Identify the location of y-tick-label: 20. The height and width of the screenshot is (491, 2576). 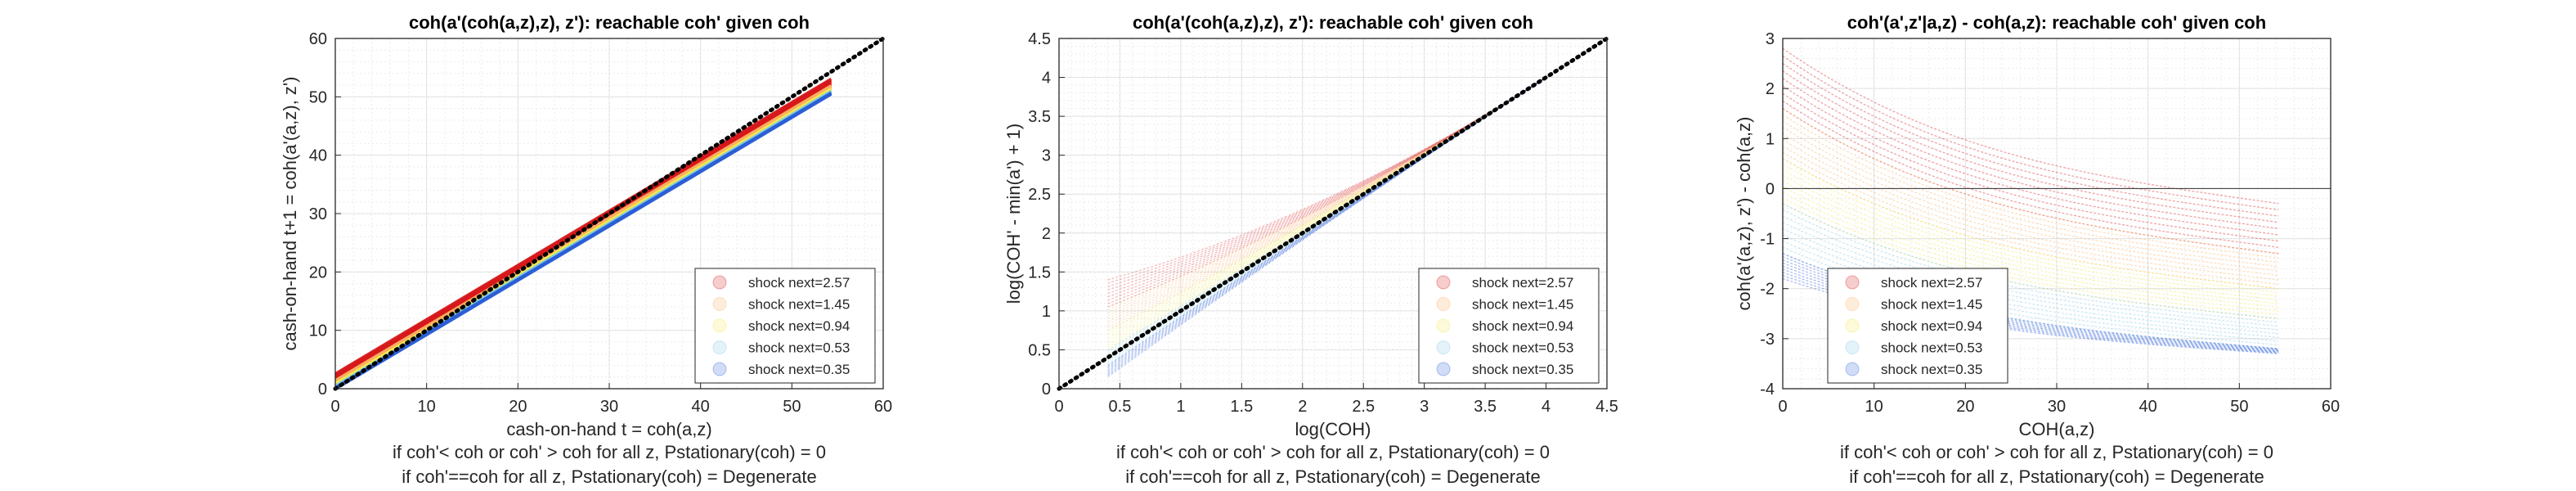
(318, 273).